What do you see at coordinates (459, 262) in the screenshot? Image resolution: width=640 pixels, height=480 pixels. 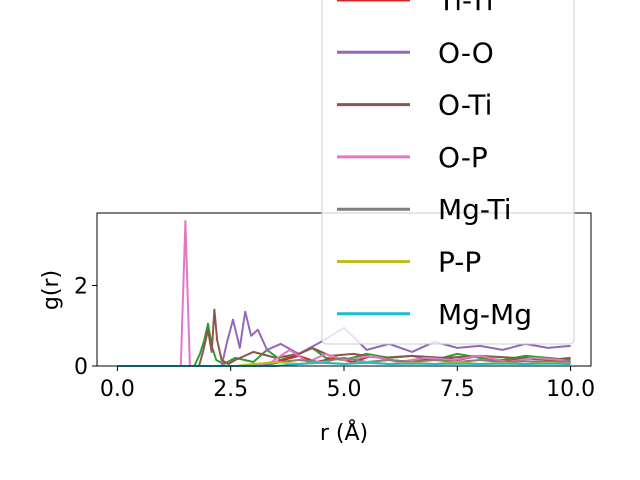 I see `legend-label: P-P` at bounding box center [459, 262].